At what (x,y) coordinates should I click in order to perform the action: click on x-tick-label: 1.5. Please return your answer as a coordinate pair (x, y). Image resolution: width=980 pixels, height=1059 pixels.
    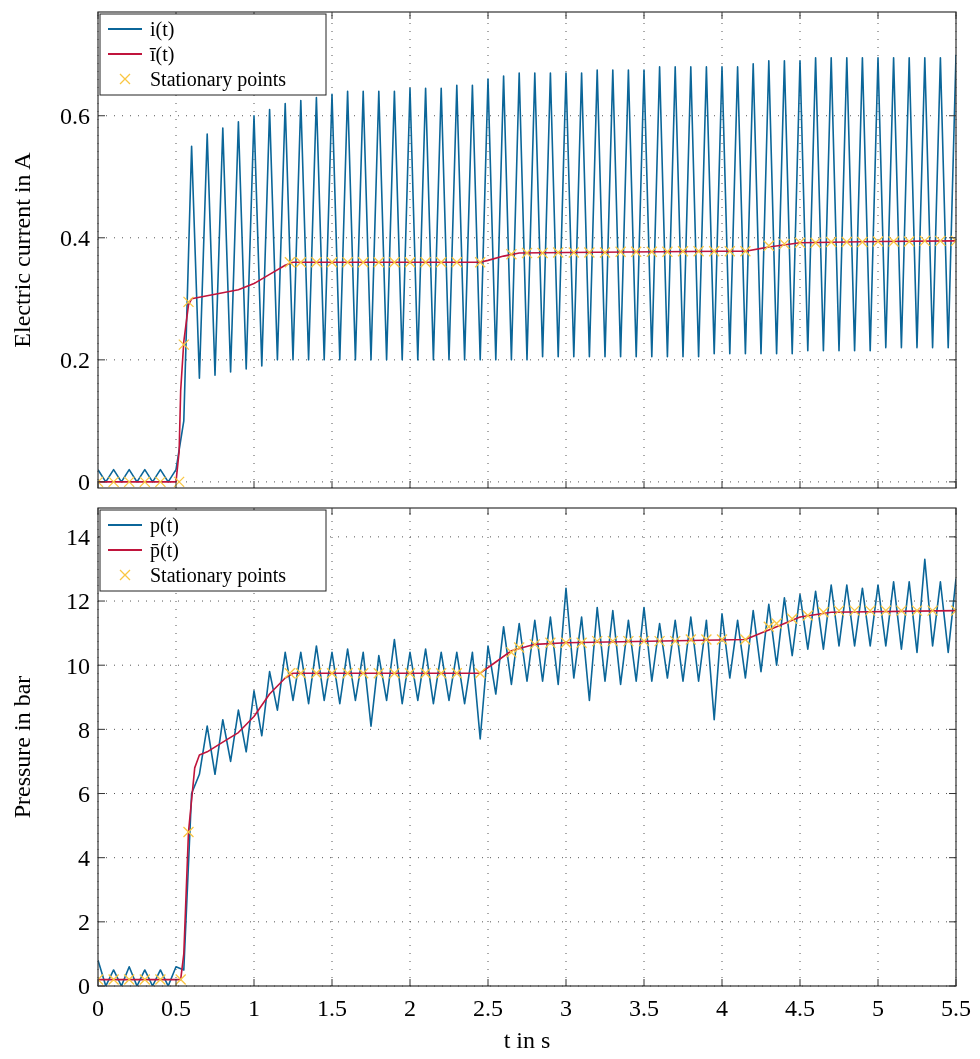
    Looking at the image, I should click on (332, 1008).